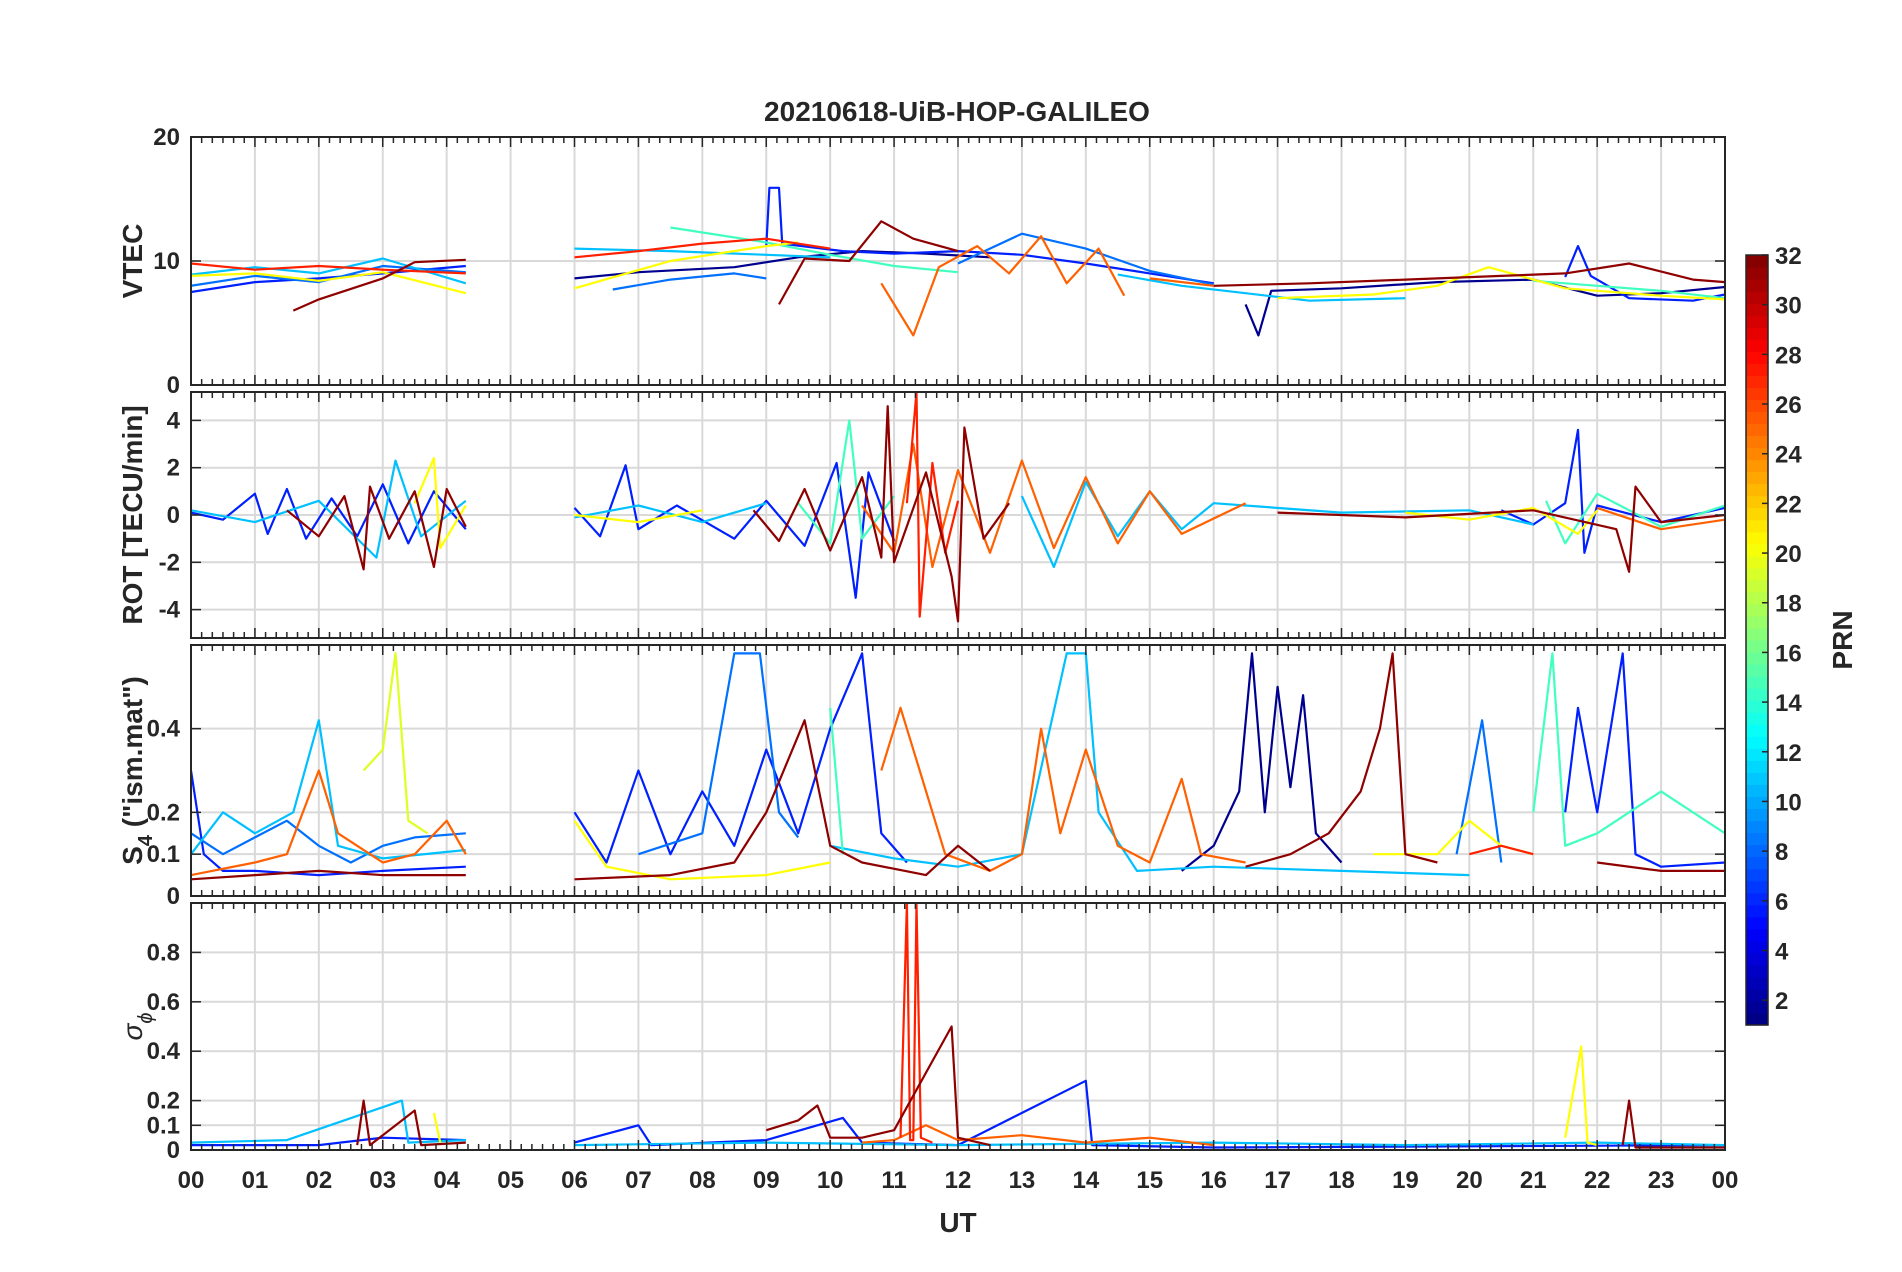 The image size is (1902, 1272). Describe the element at coordinates (1277, 1180) in the screenshot. I see `x-tick-label: 17` at that location.